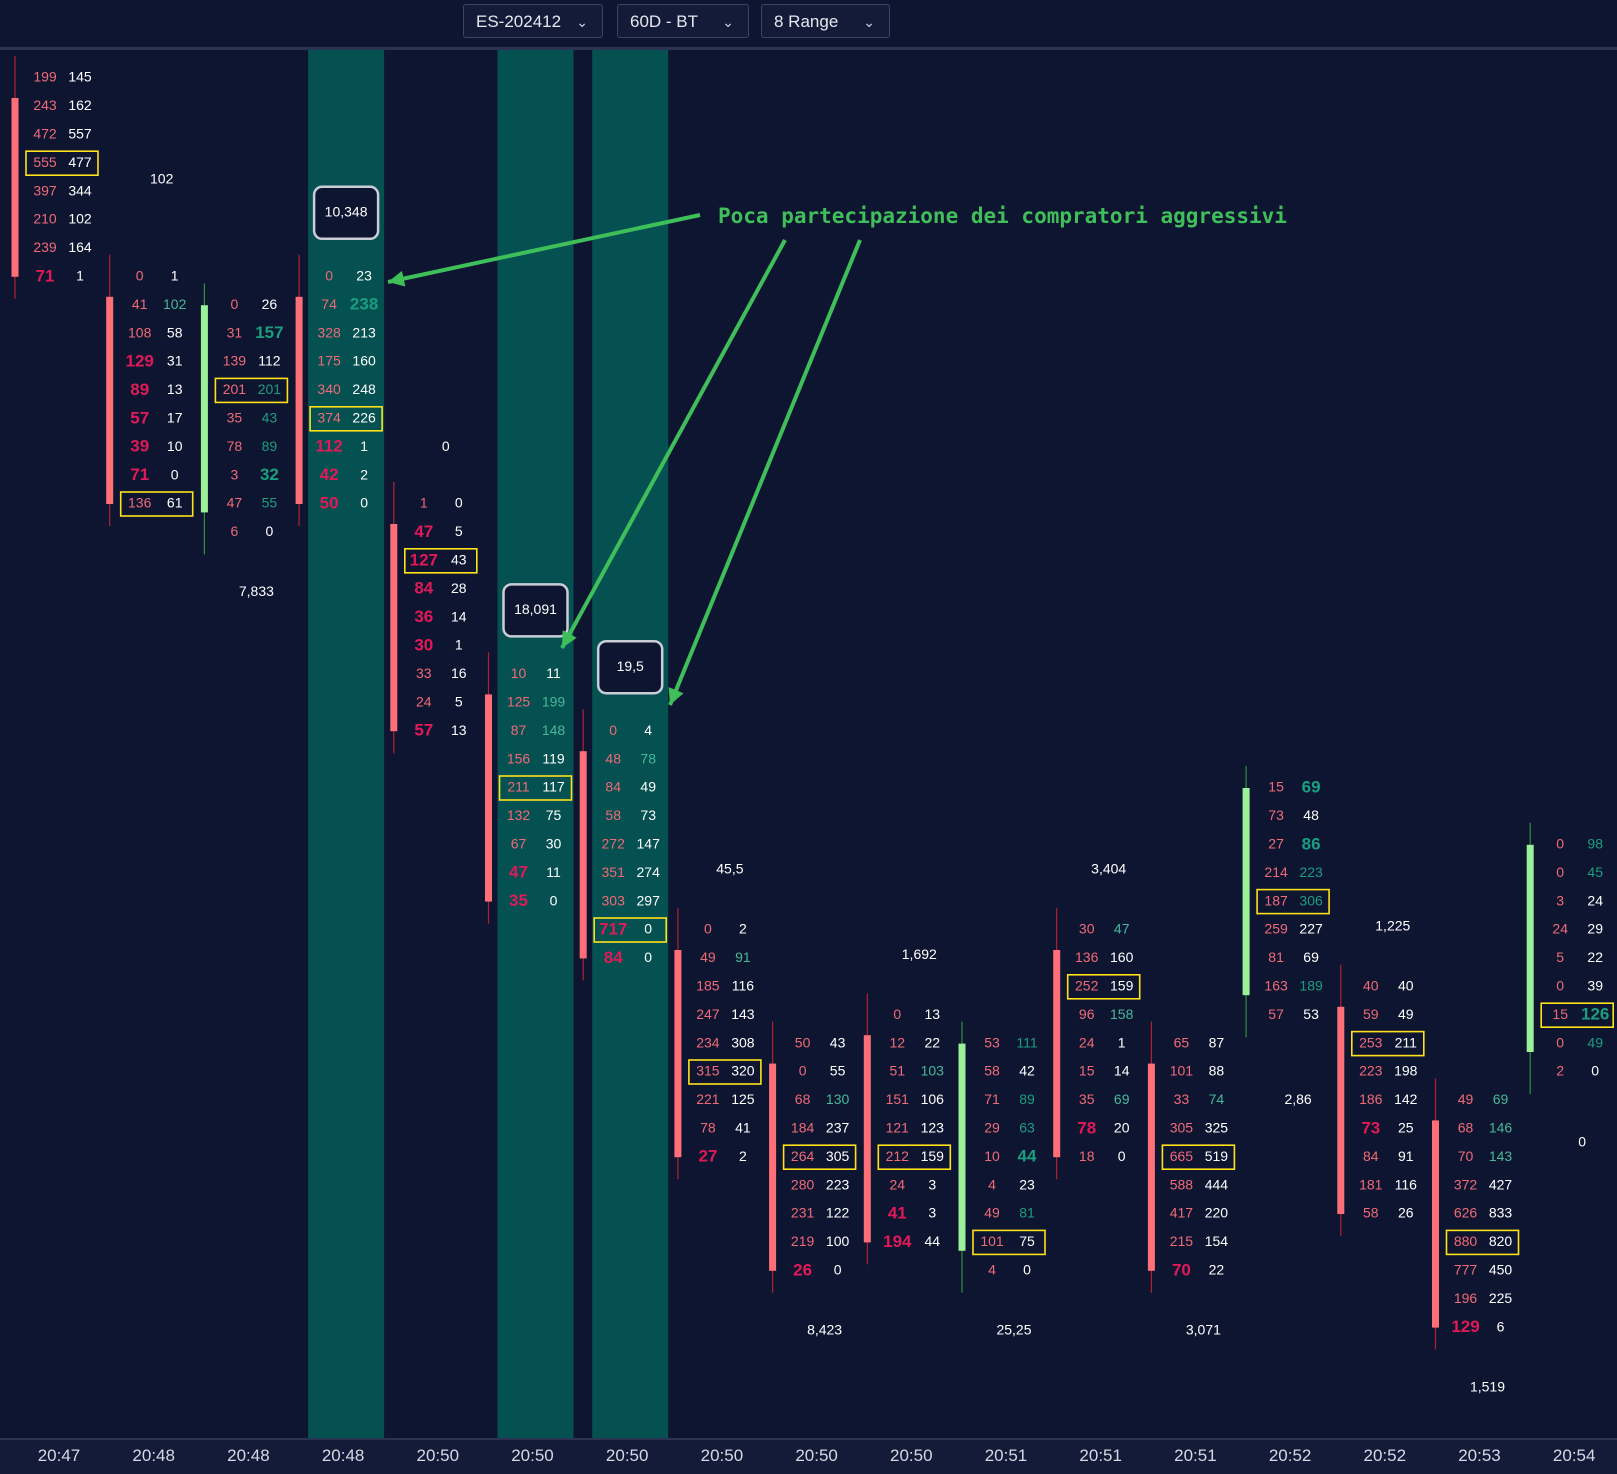 The image size is (1617, 1474). What do you see at coordinates (683, 21) in the screenshot?
I see `timeframe-dropdown: 60D - BT ⌄` at bounding box center [683, 21].